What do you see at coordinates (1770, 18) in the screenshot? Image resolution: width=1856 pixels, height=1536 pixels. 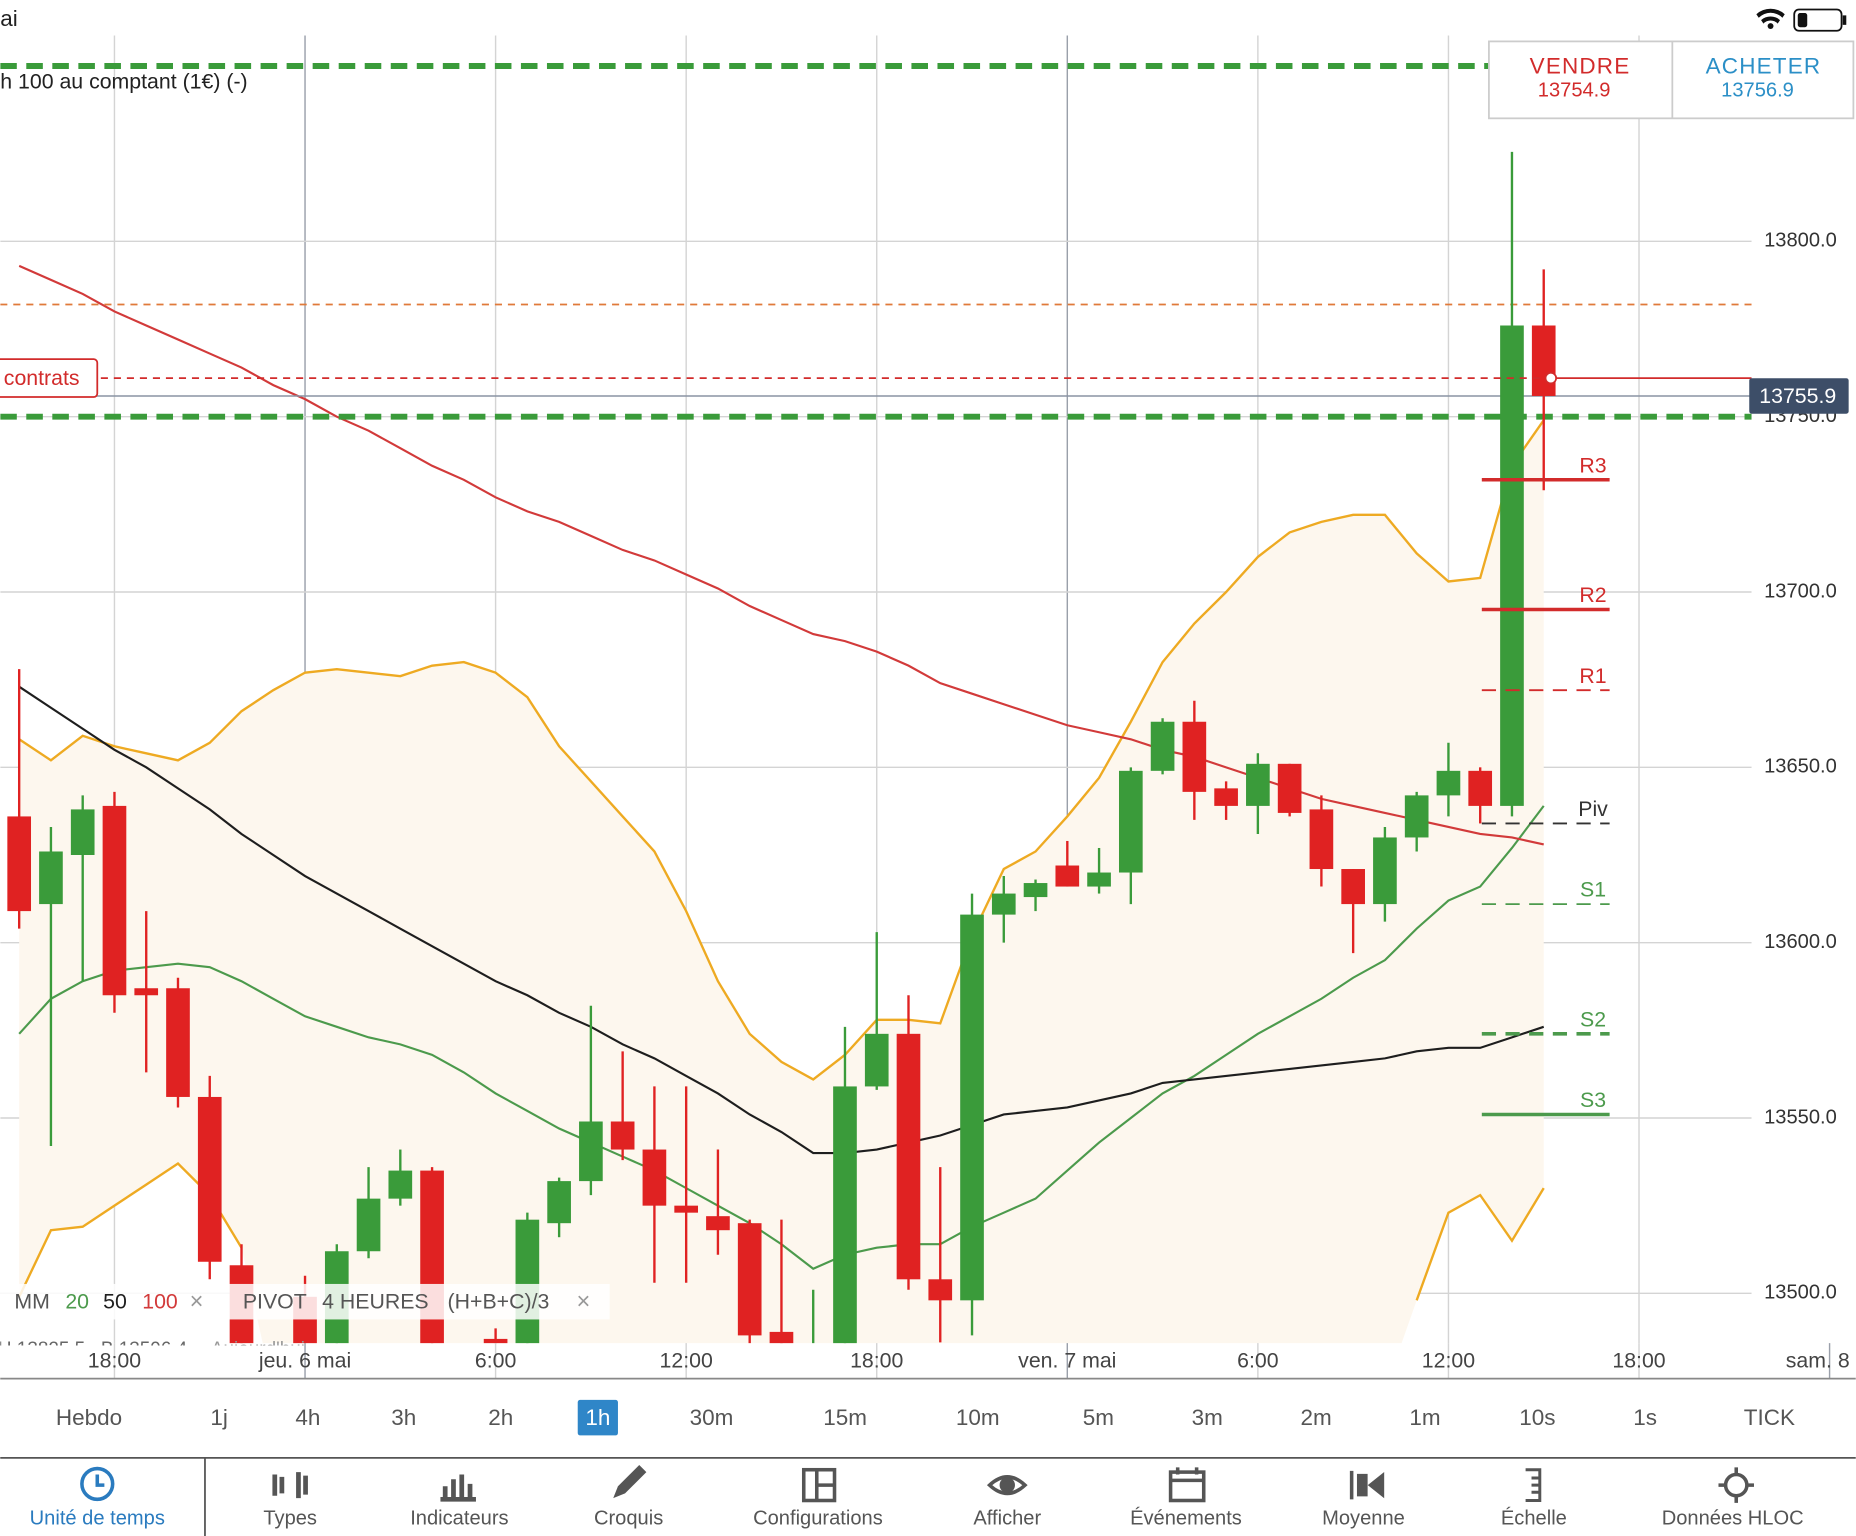 I see `wifi-icon` at bounding box center [1770, 18].